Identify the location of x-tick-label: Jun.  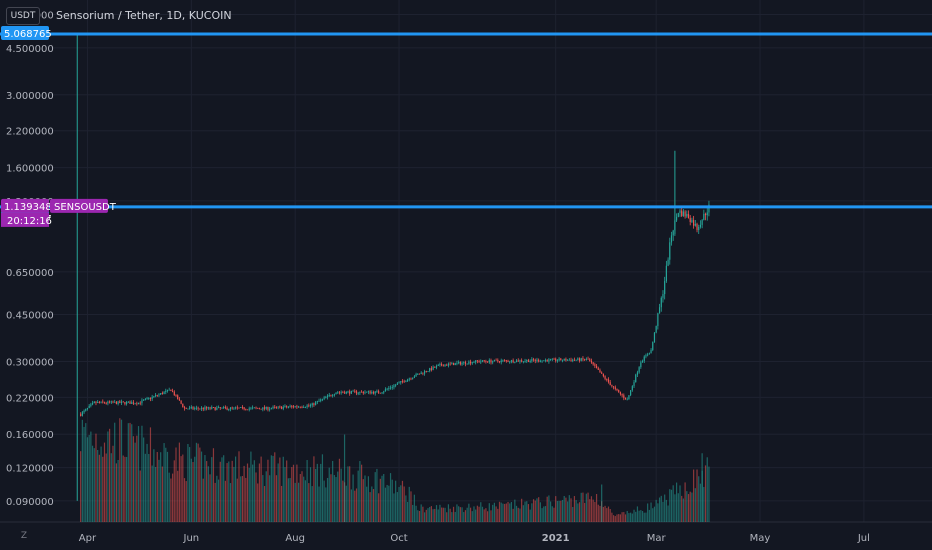
(191, 538).